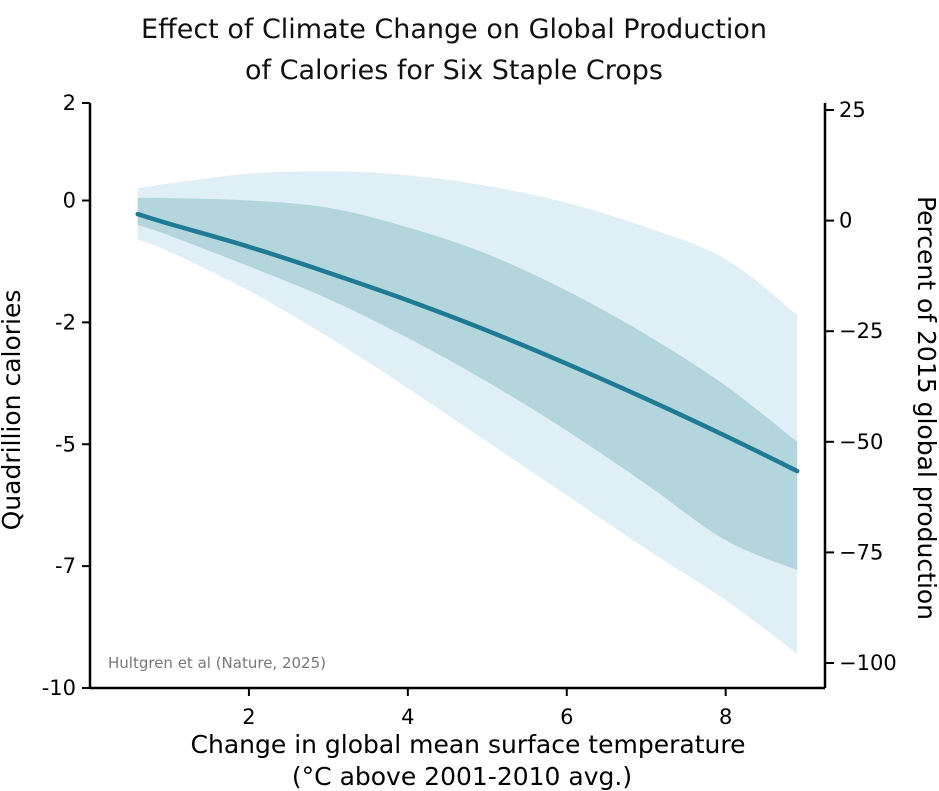 This screenshot has height=791, width=939. Describe the element at coordinates (454, 70) in the screenshot. I see `chart-title-line-2: of Calories for Six Staple Crops` at that location.